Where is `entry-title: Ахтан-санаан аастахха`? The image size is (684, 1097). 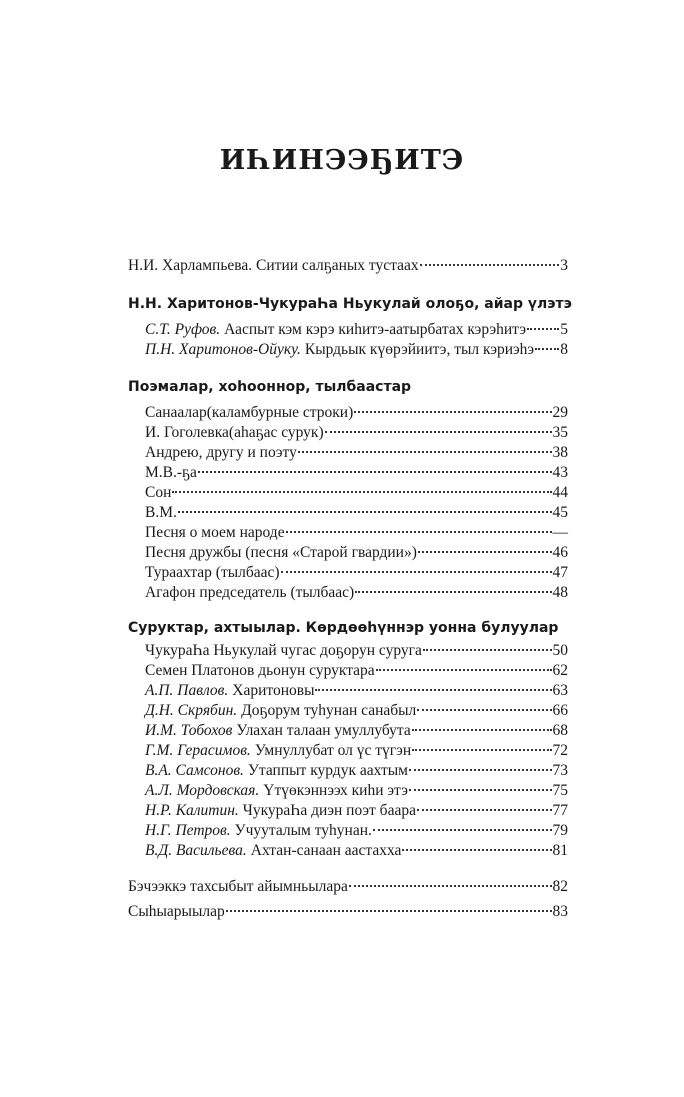
entry-title: Ахтан-санаан аастахха is located at coordinates (326, 850).